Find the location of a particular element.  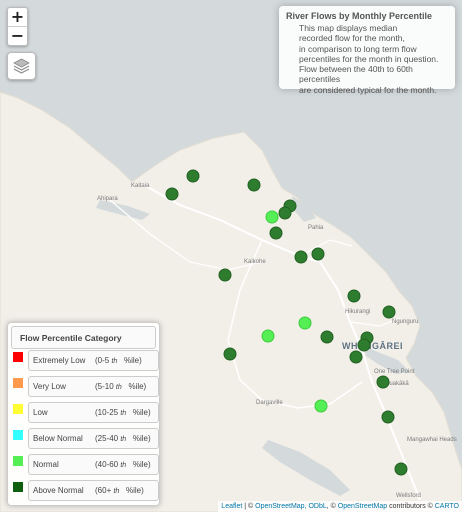

place-label: Hikurangi is located at coordinates (357, 312).